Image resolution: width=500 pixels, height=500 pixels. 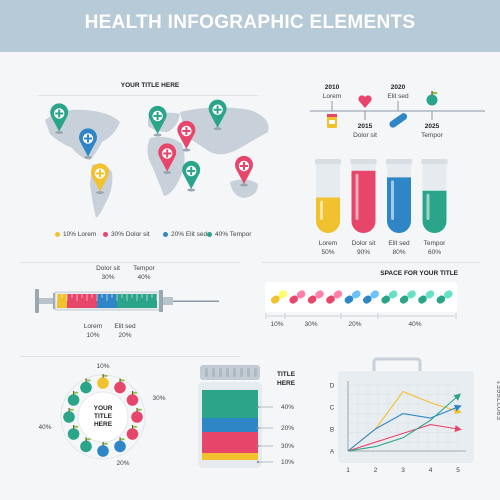 What do you see at coordinates (414, 324) in the screenshot?
I see `pill-label: 40%` at bounding box center [414, 324].